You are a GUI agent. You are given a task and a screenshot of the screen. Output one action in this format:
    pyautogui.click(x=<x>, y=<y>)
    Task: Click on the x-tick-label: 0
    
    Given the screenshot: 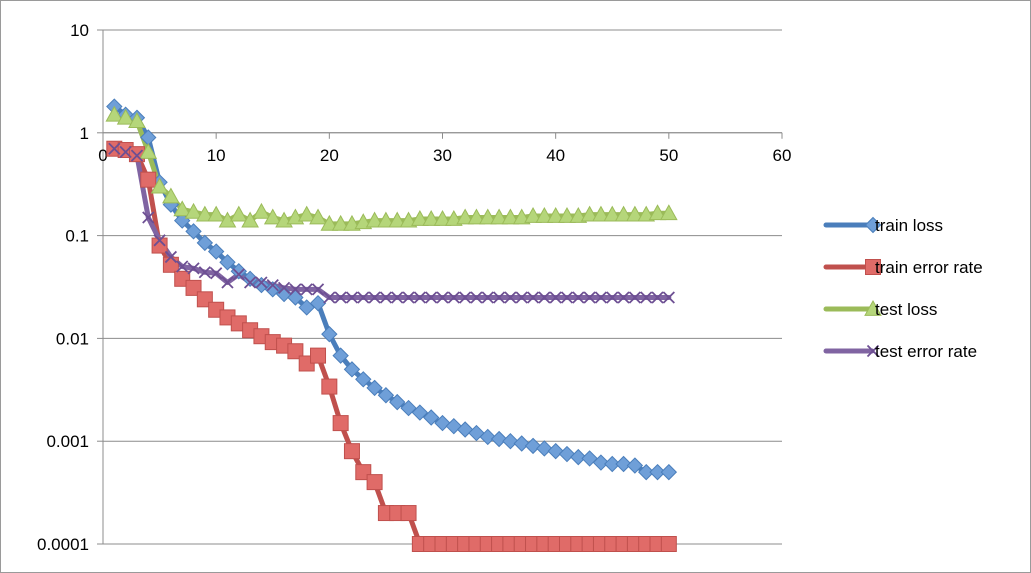 What is the action you would take?
    pyautogui.click(x=102, y=155)
    